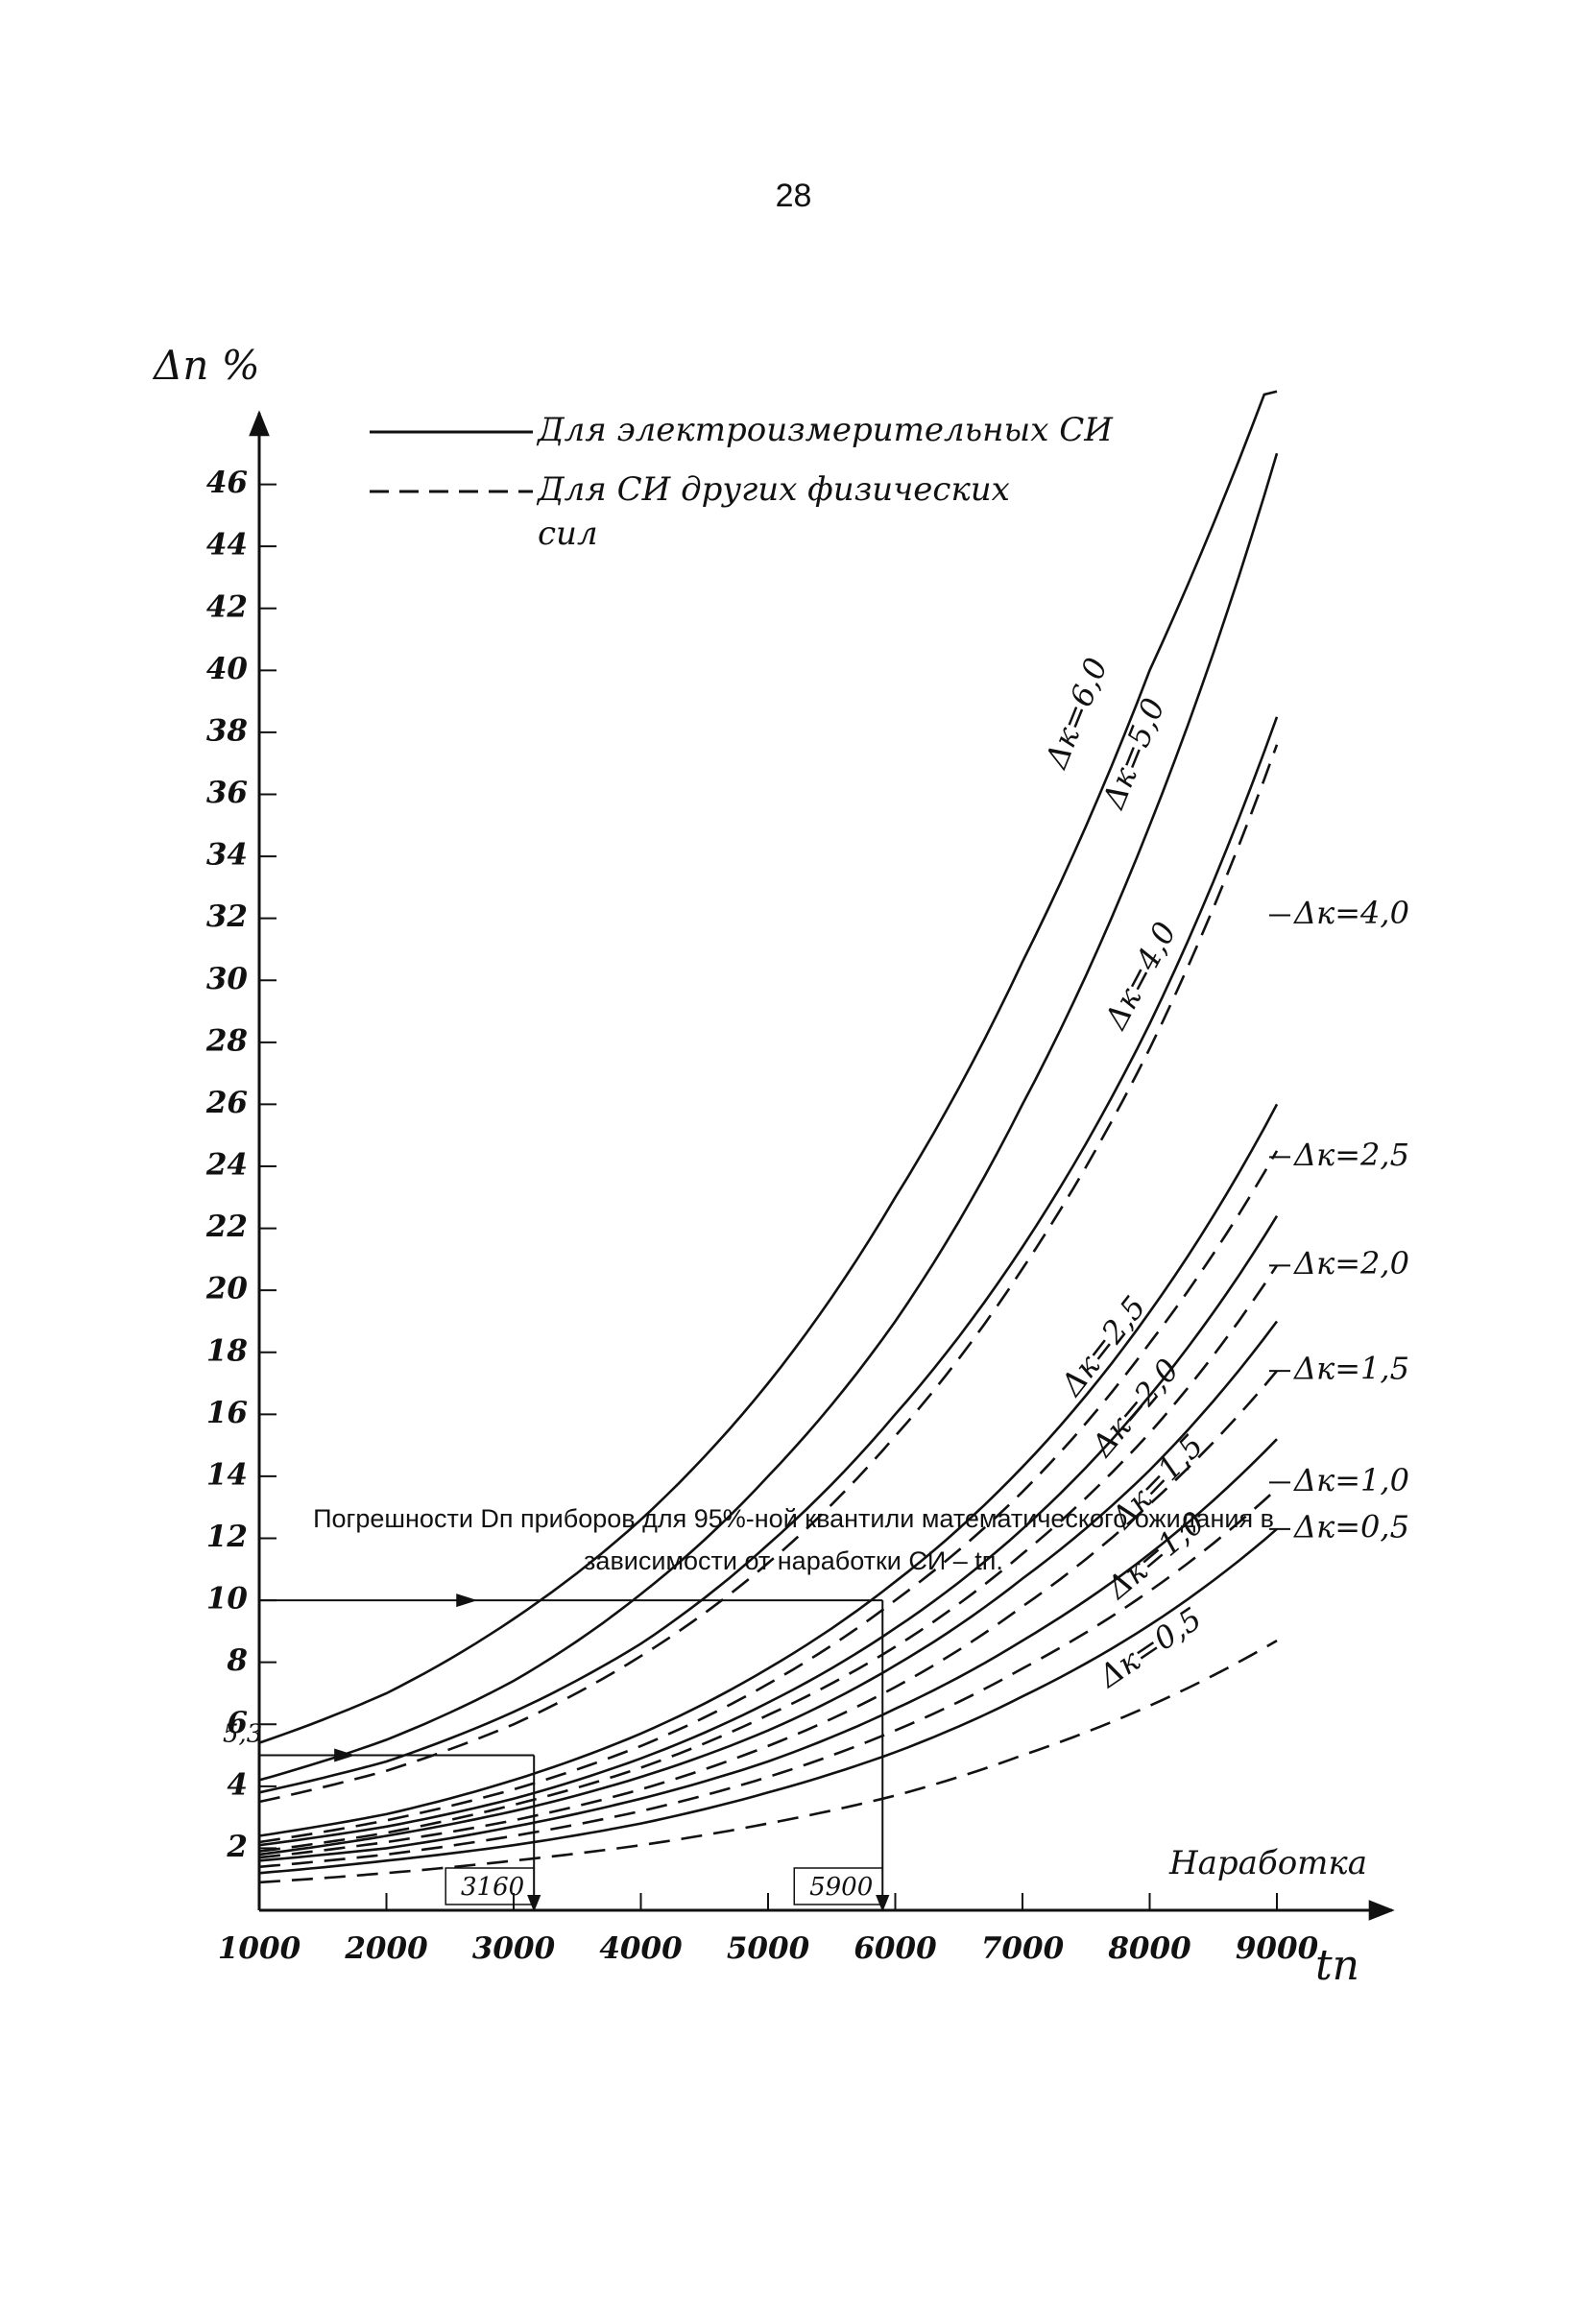 The width and height of the screenshot is (1587, 2324). Describe the element at coordinates (259, 1948) in the screenshot. I see `x-tick-label: 1000` at that location.